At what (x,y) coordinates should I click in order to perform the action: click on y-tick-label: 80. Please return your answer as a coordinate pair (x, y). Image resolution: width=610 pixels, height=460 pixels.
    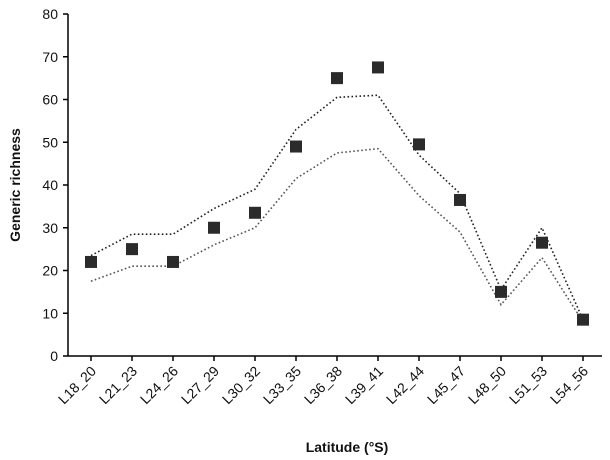
    Looking at the image, I should click on (50, 14).